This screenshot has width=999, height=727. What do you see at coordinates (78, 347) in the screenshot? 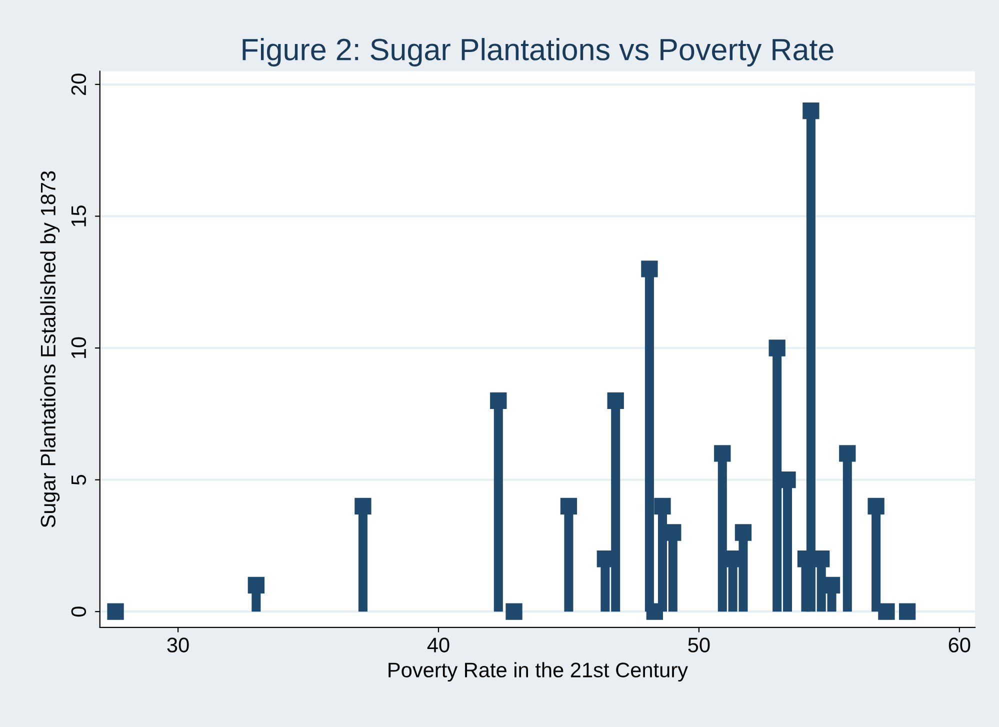
I see `y-tick-label: 10` at bounding box center [78, 347].